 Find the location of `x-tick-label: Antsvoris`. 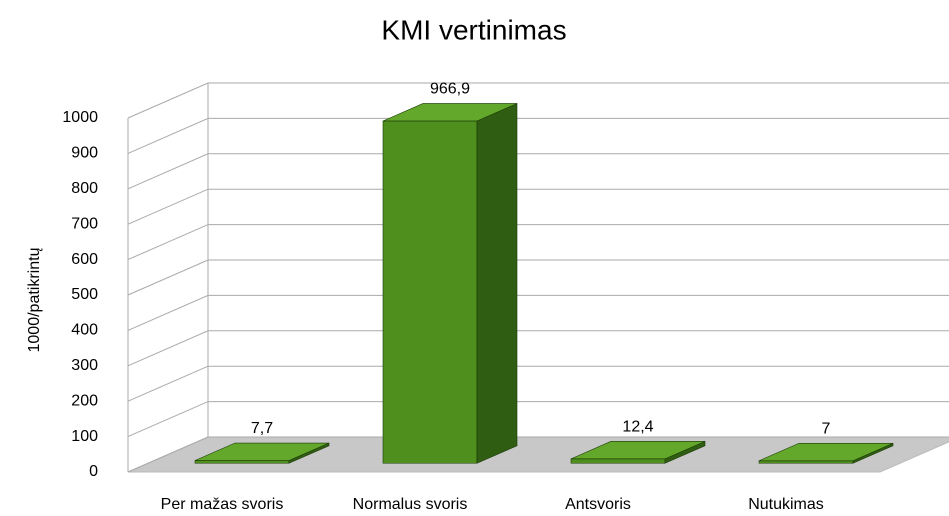

x-tick-label: Antsvoris is located at coordinates (598, 504).